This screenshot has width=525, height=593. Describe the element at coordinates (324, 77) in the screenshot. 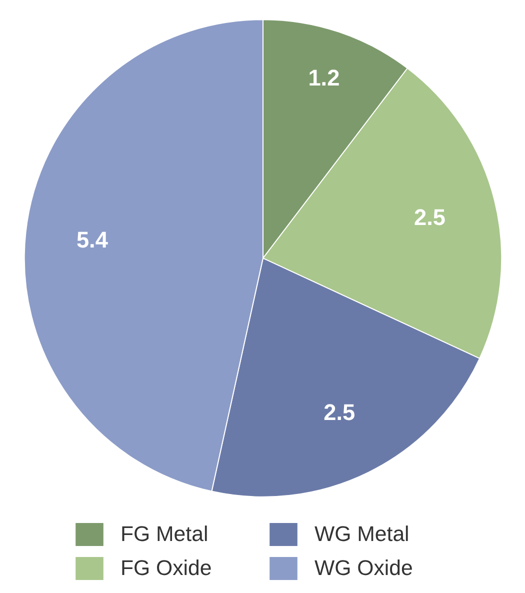

I see `data-label: 1.2` at that location.